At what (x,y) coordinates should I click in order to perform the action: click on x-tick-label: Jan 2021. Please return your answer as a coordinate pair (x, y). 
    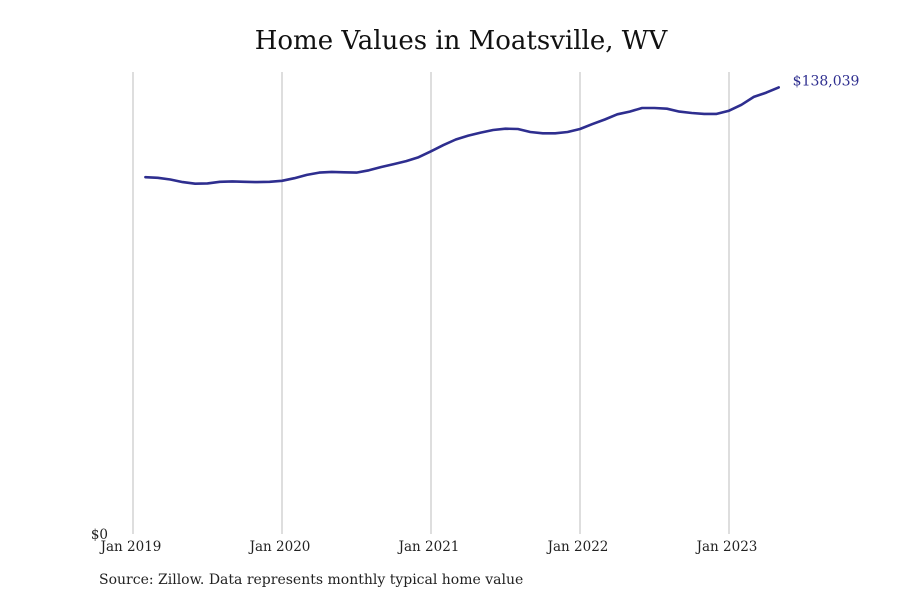
    Looking at the image, I should click on (428, 547).